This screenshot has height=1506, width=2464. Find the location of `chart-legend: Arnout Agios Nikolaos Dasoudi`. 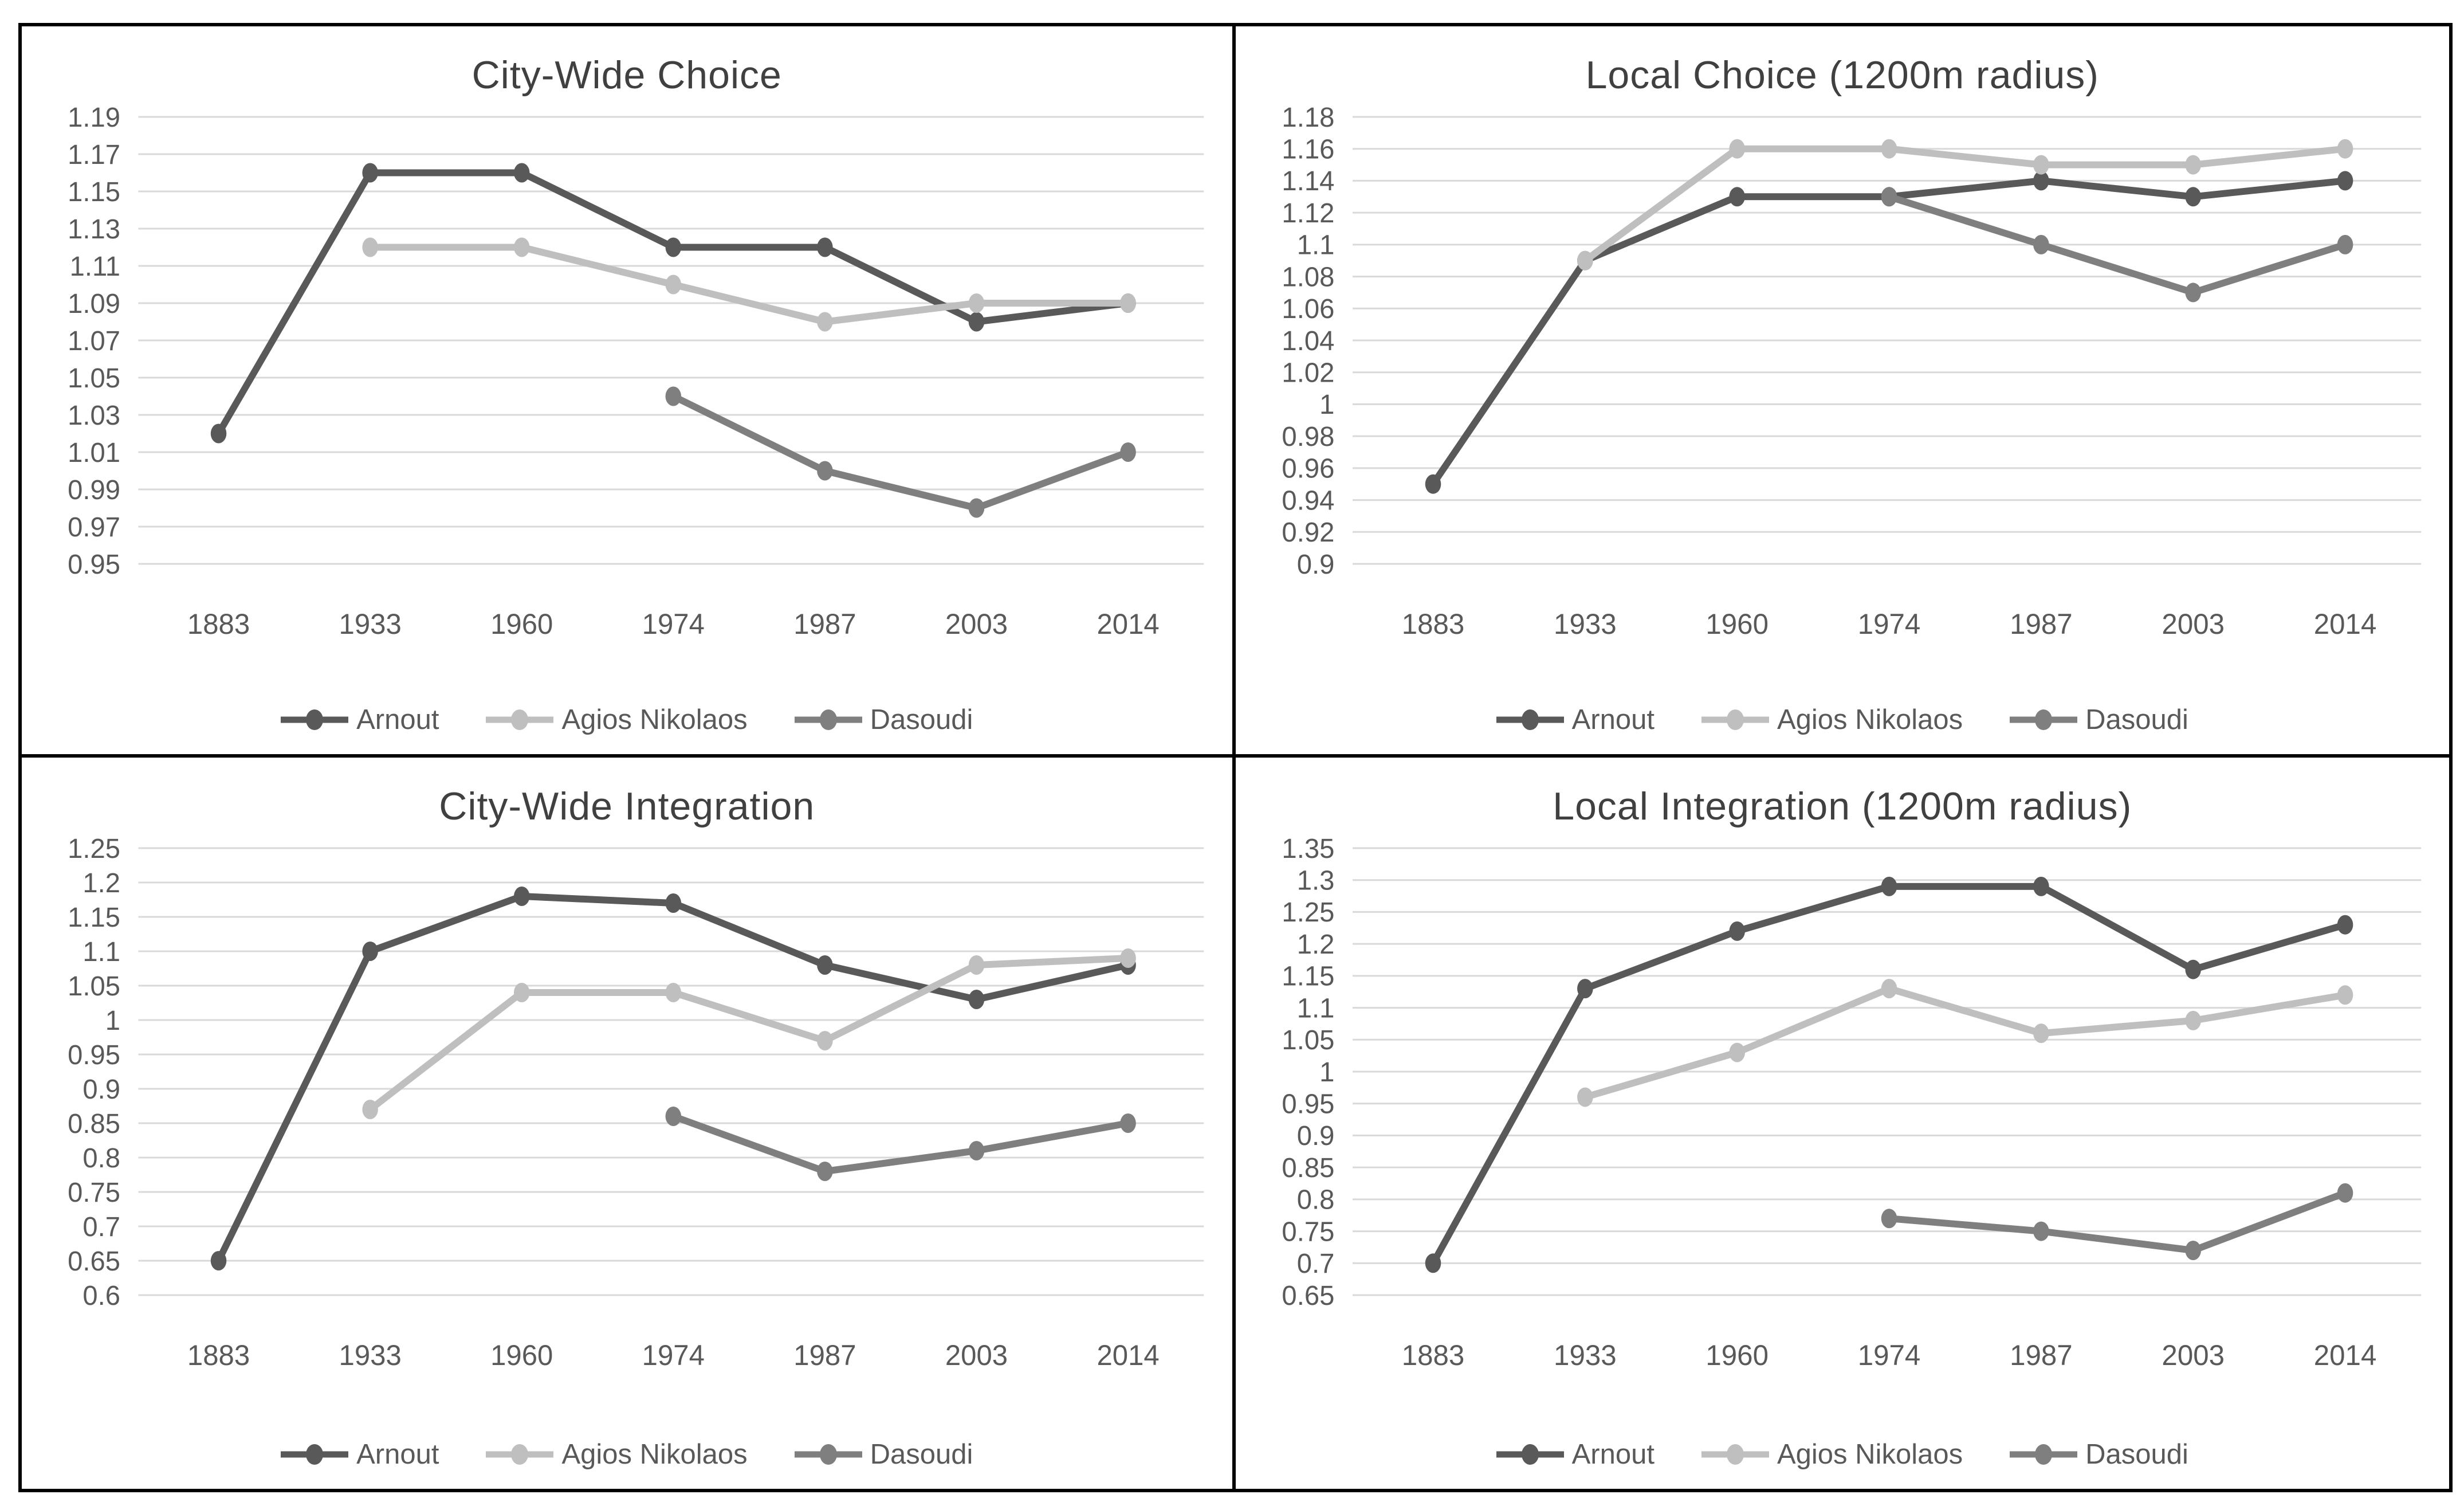

chart-legend: Arnout Agios Nikolaos Dasoudi is located at coordinates (1843, 1454).